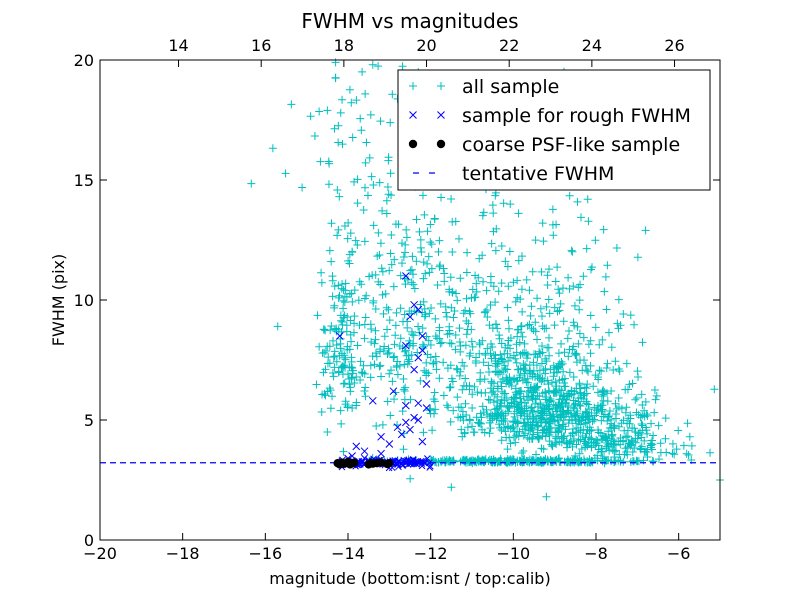 Image resolution: width=800 pixels, height=600 pixels. I want to click on top-x-tick-label: 24, so click(592, 45).